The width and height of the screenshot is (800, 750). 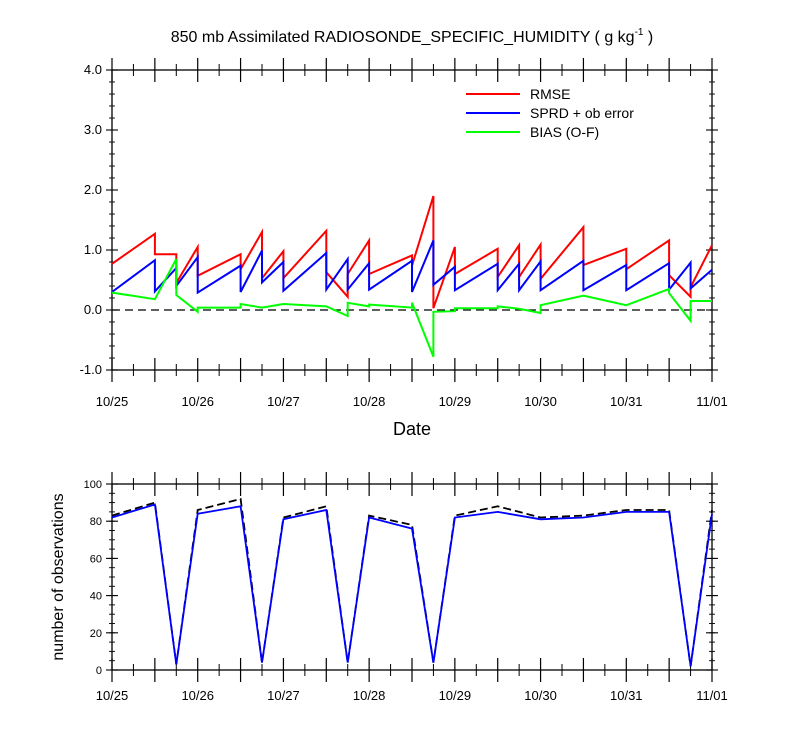 I want to click on top-x-axis-label: Date, so click(x=412, y=429).